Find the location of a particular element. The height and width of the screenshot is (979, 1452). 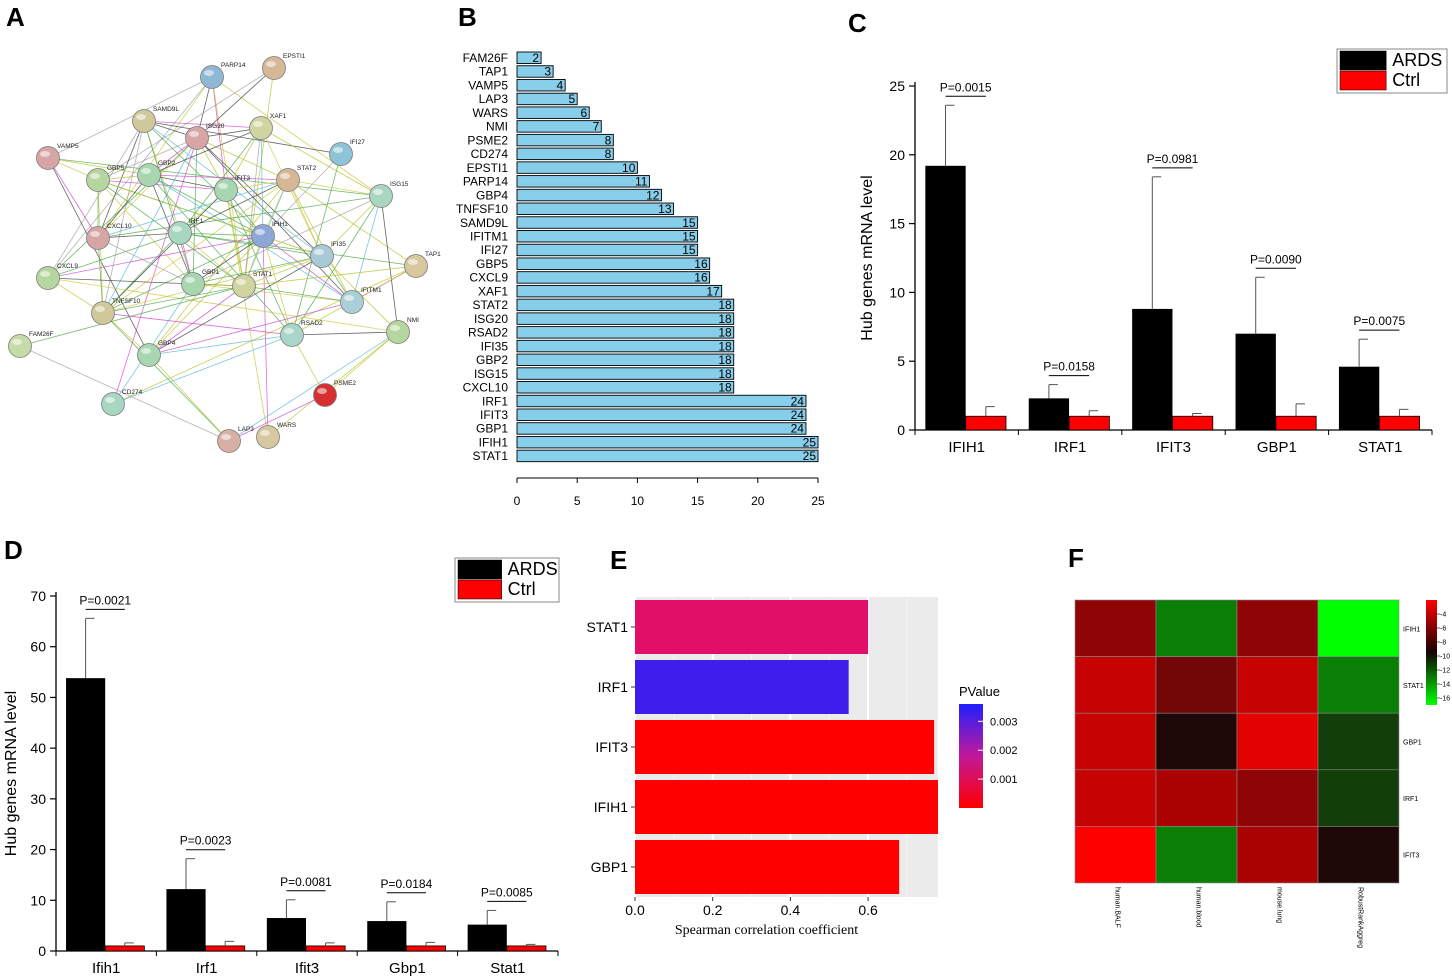

x-tick-label: Ifih1 is located at coordinates (106, 968).